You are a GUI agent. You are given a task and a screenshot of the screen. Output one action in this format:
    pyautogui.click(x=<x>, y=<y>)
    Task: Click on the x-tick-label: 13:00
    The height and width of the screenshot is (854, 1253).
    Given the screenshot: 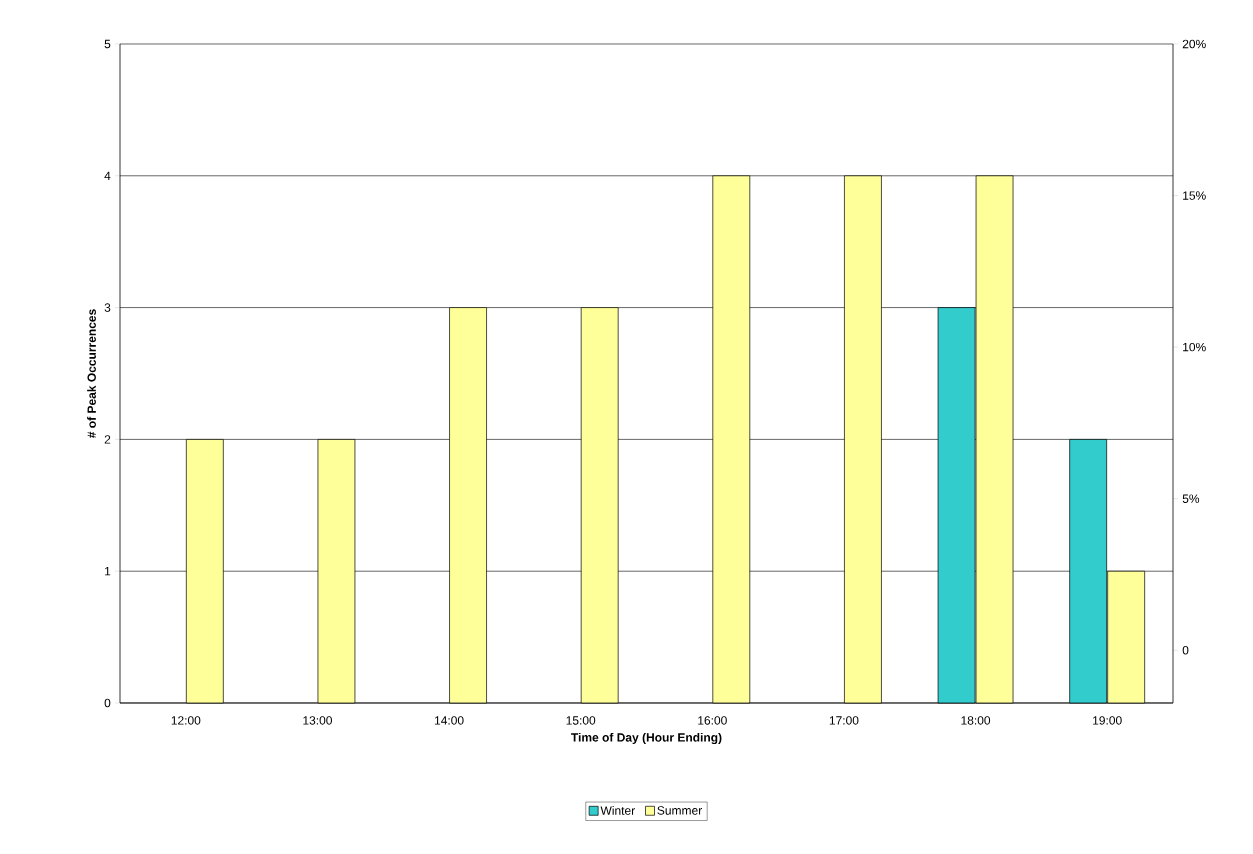 What is the action you would take?
    pyautogui.click(x=317, y=720)
    